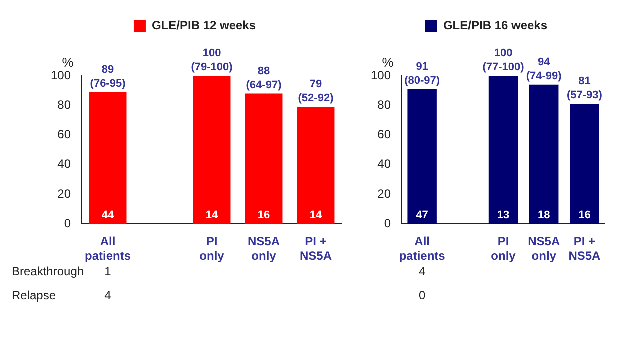  Describe the element at coordinates (544, 69) in the screenshot. I see `data-label: 94 (74-99)` at that location.